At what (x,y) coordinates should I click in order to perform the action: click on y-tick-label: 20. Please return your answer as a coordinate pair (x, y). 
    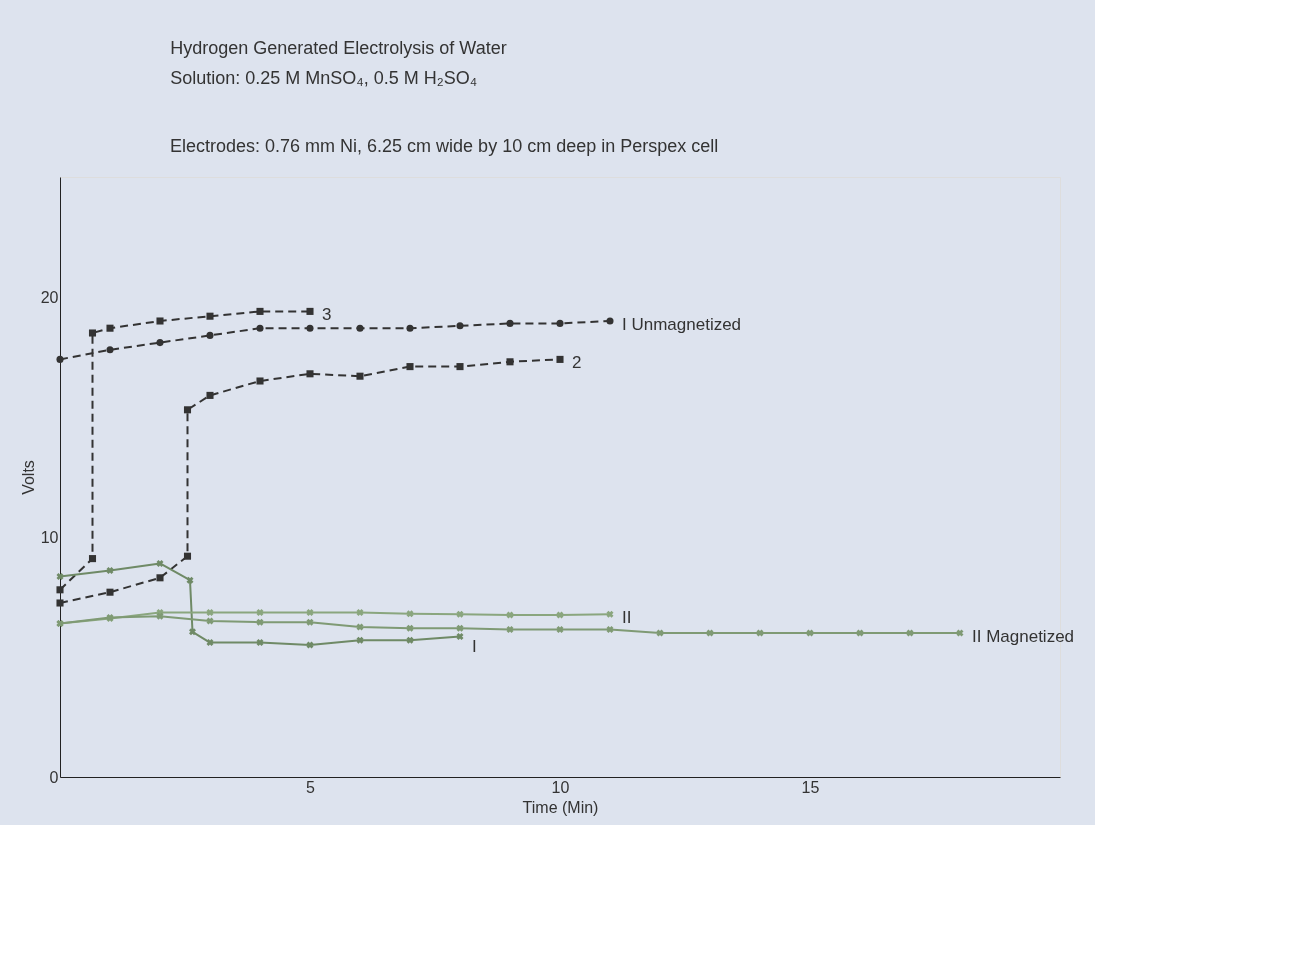
    Looking at the image, I should click on (49, 297).